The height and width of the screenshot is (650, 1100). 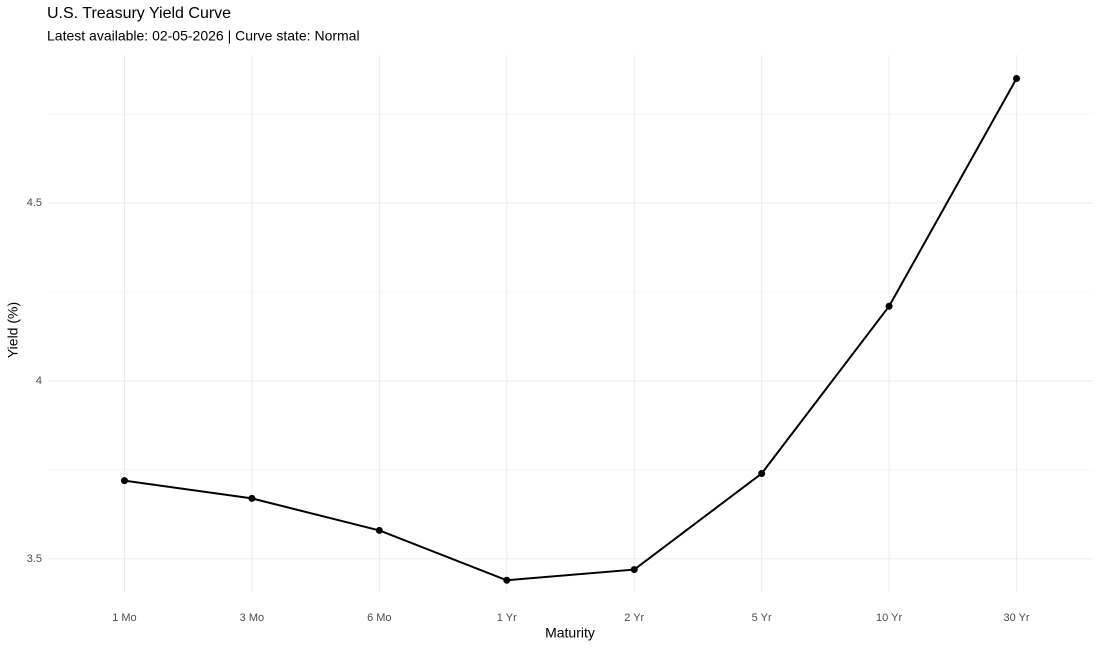 I want to click on chart-title: U.S. Treasury Yield Curve, so click(x=139, y=13).